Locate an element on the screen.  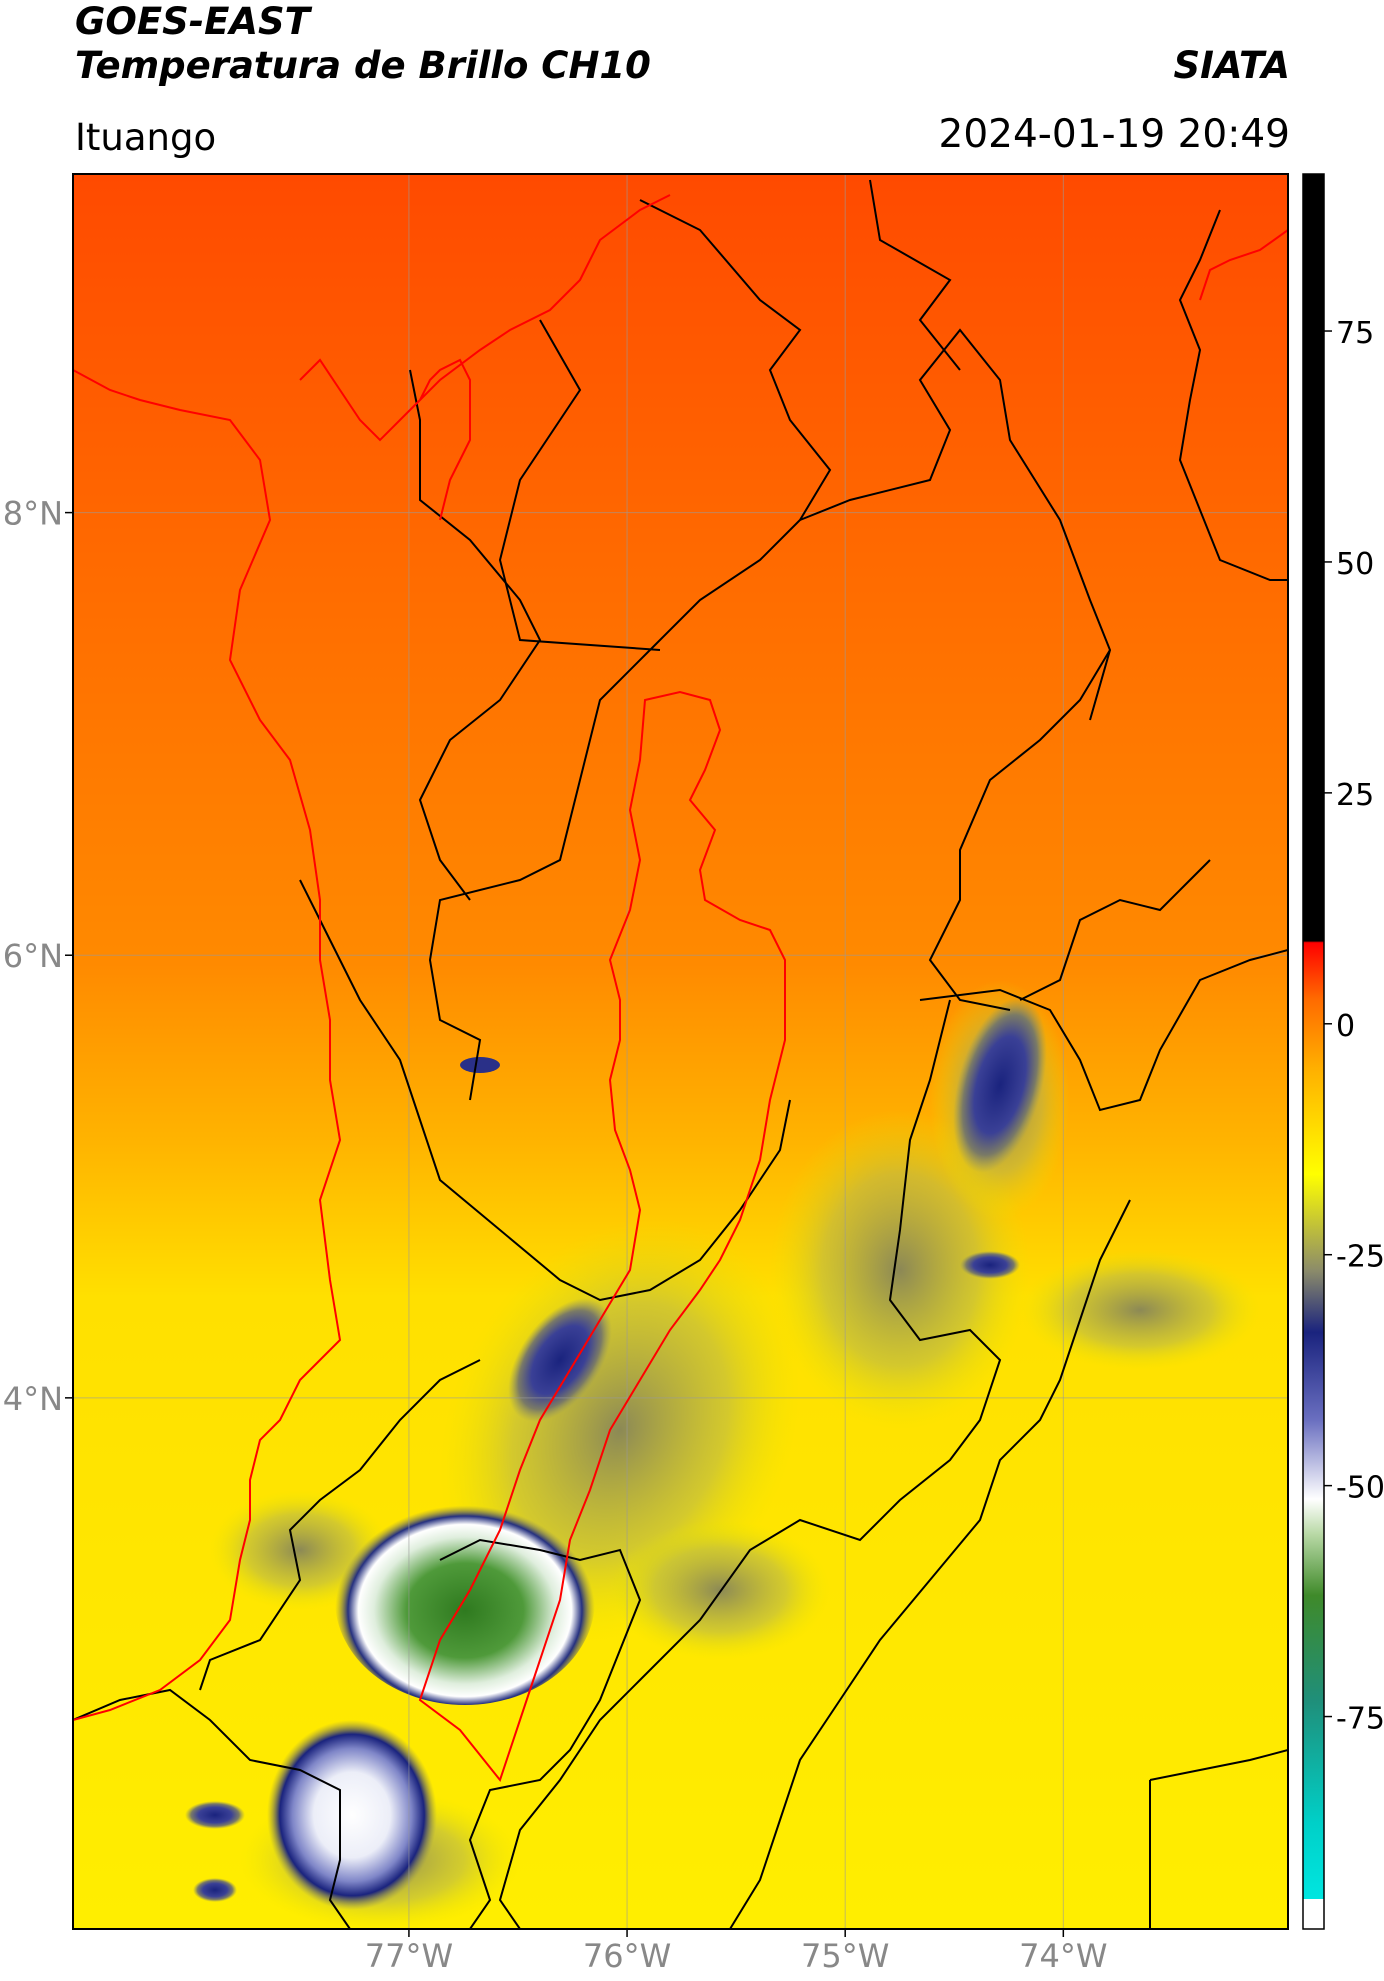
product-title: GOES-EAST is located at coordinates (192, 21).